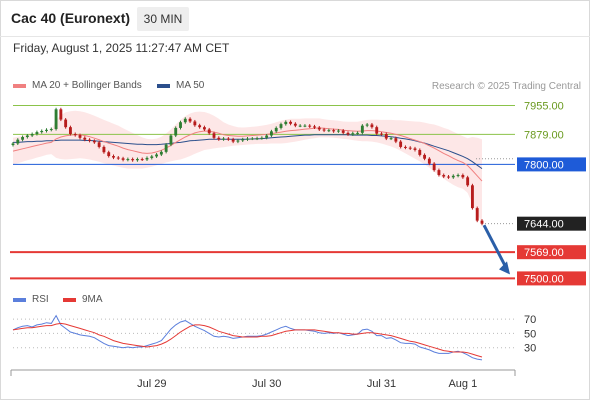  I want to click on instrument-title: Cac 40 (Euronext), so click(71, 18).